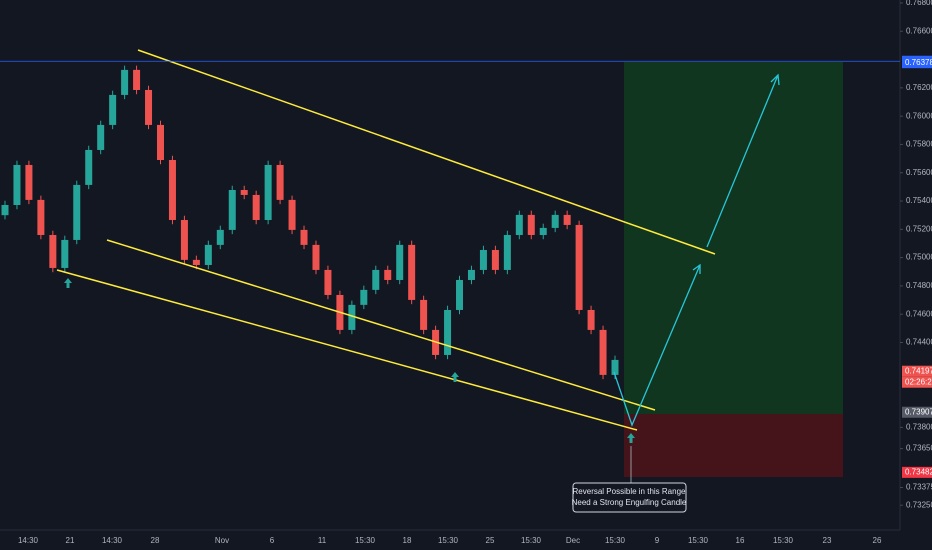 The image size is (932, 550). What do you see at coordinates (155, 540) in the screenshot?
I see `x-tick-label: 28` at bounding box center [155, 540].